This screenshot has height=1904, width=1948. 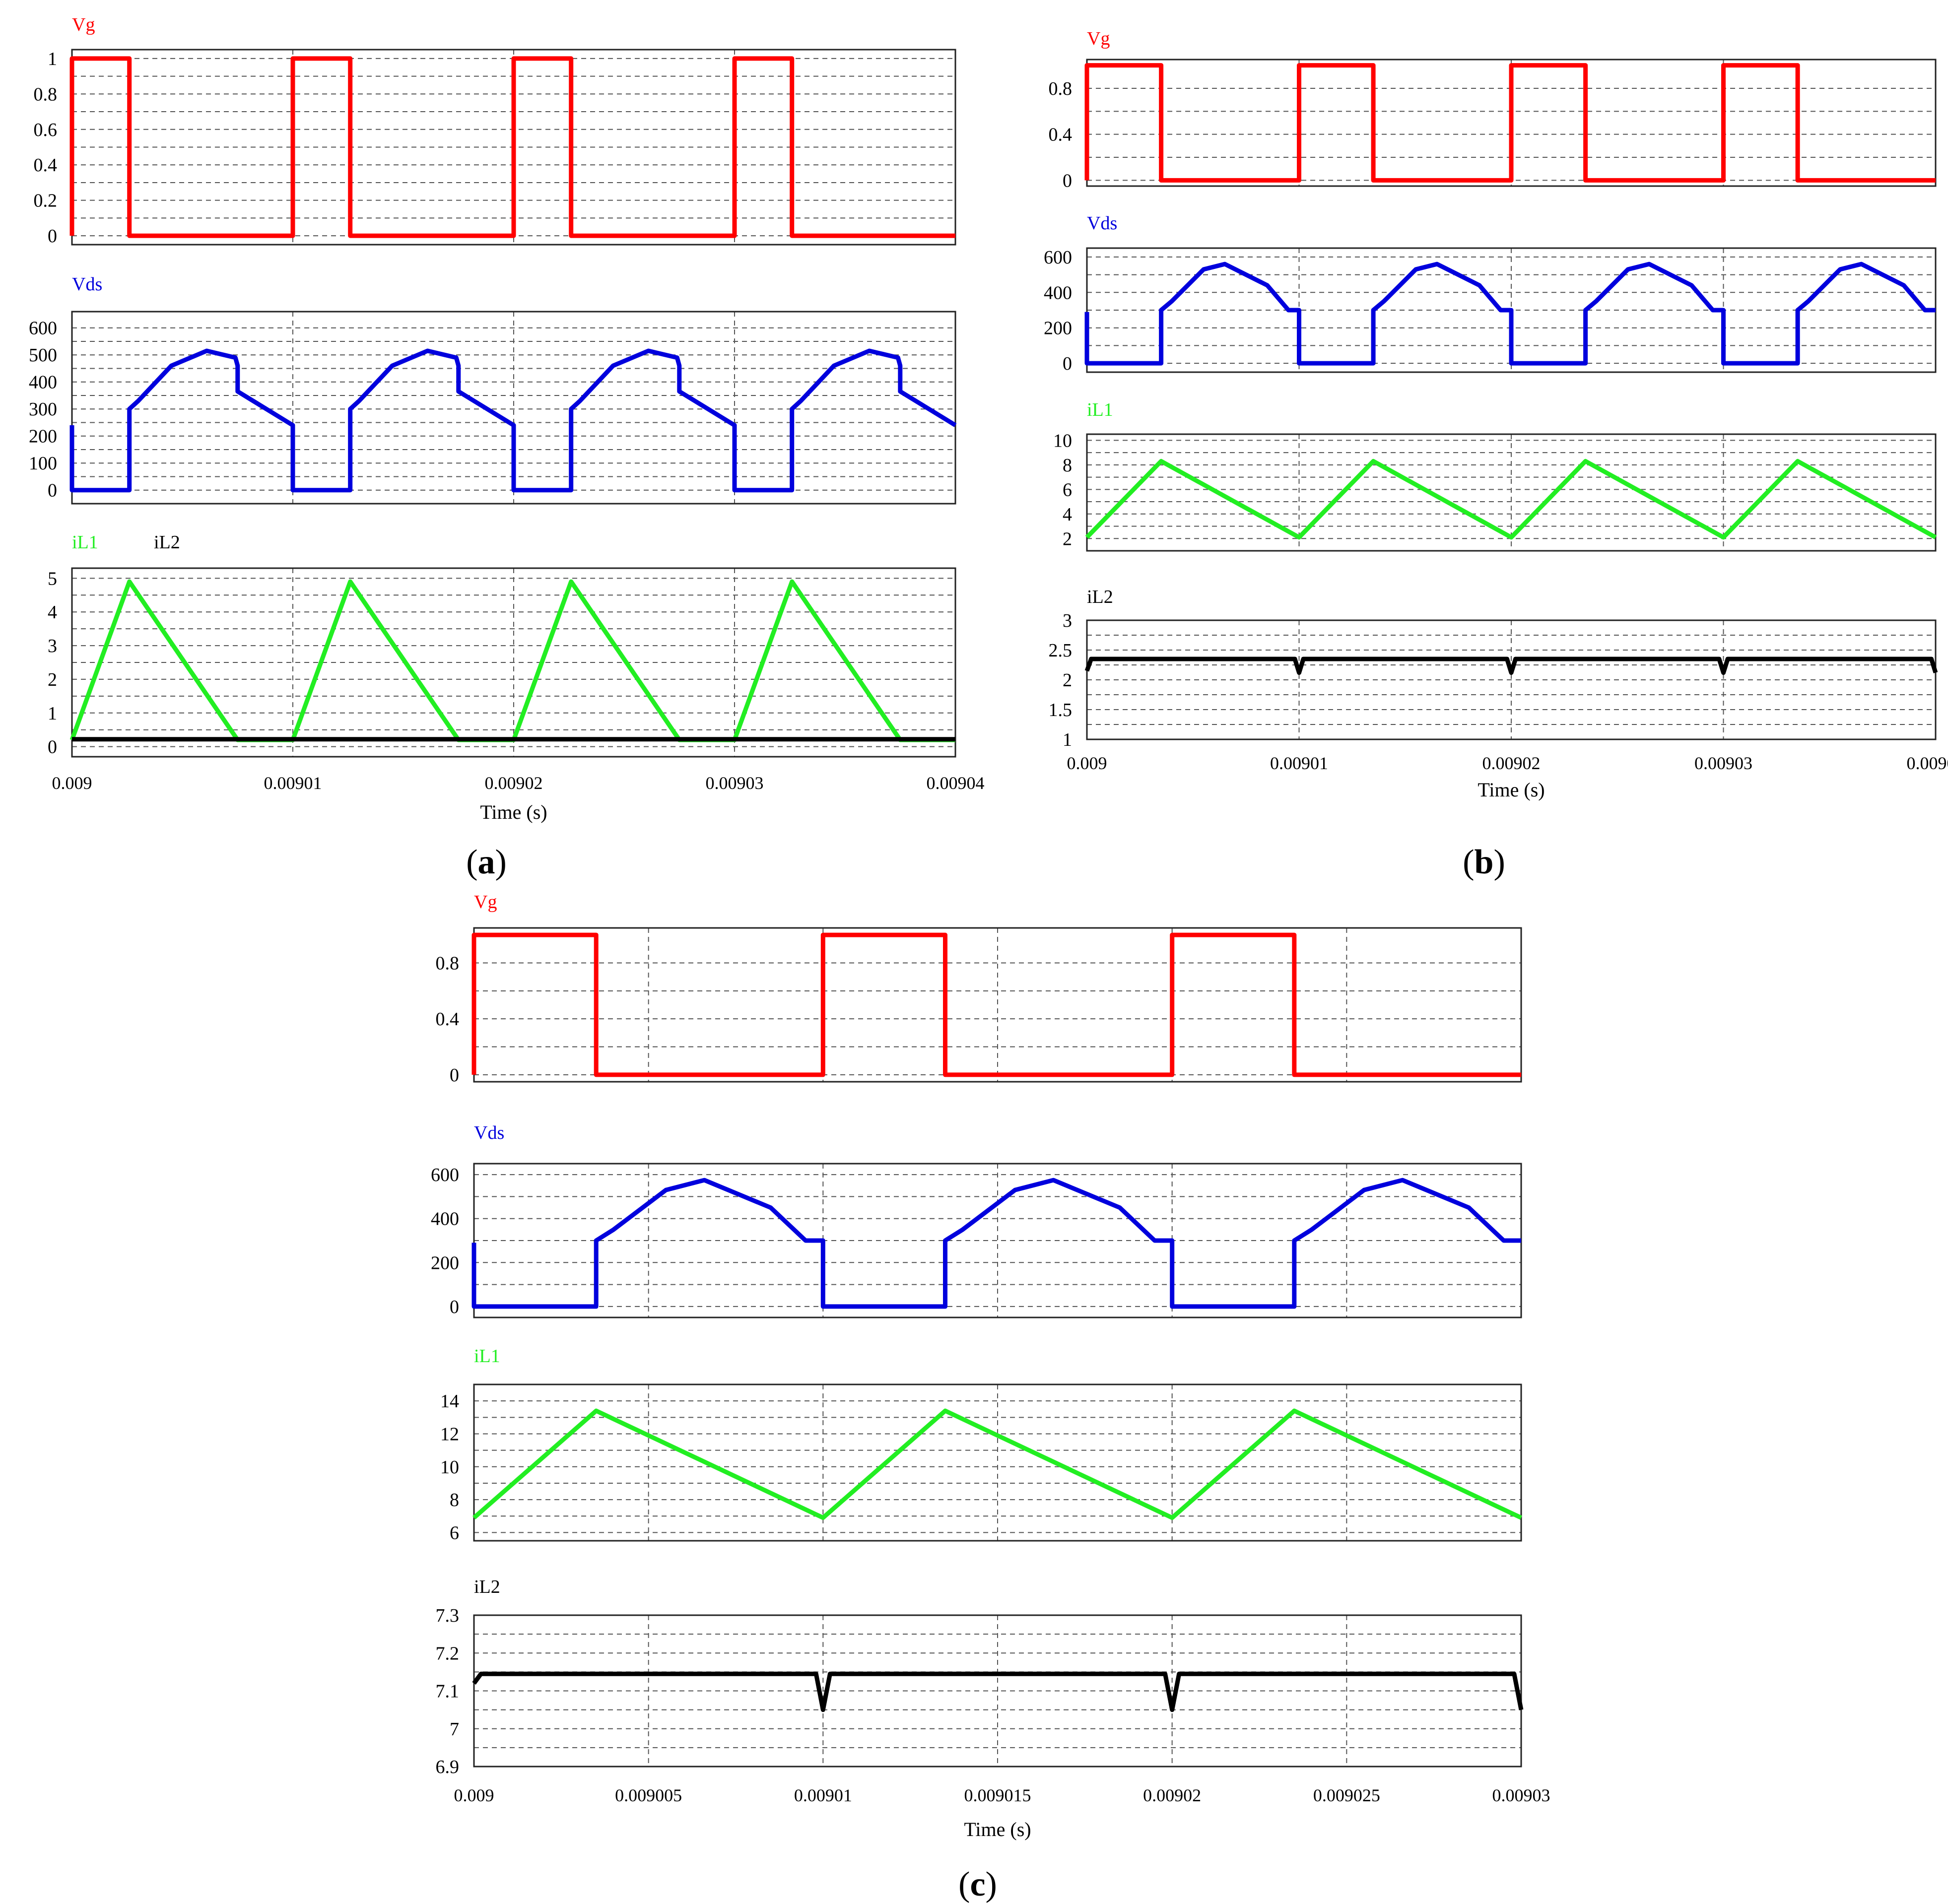 I want to click on y-tick-label: 100, so click(x=43, y=463).